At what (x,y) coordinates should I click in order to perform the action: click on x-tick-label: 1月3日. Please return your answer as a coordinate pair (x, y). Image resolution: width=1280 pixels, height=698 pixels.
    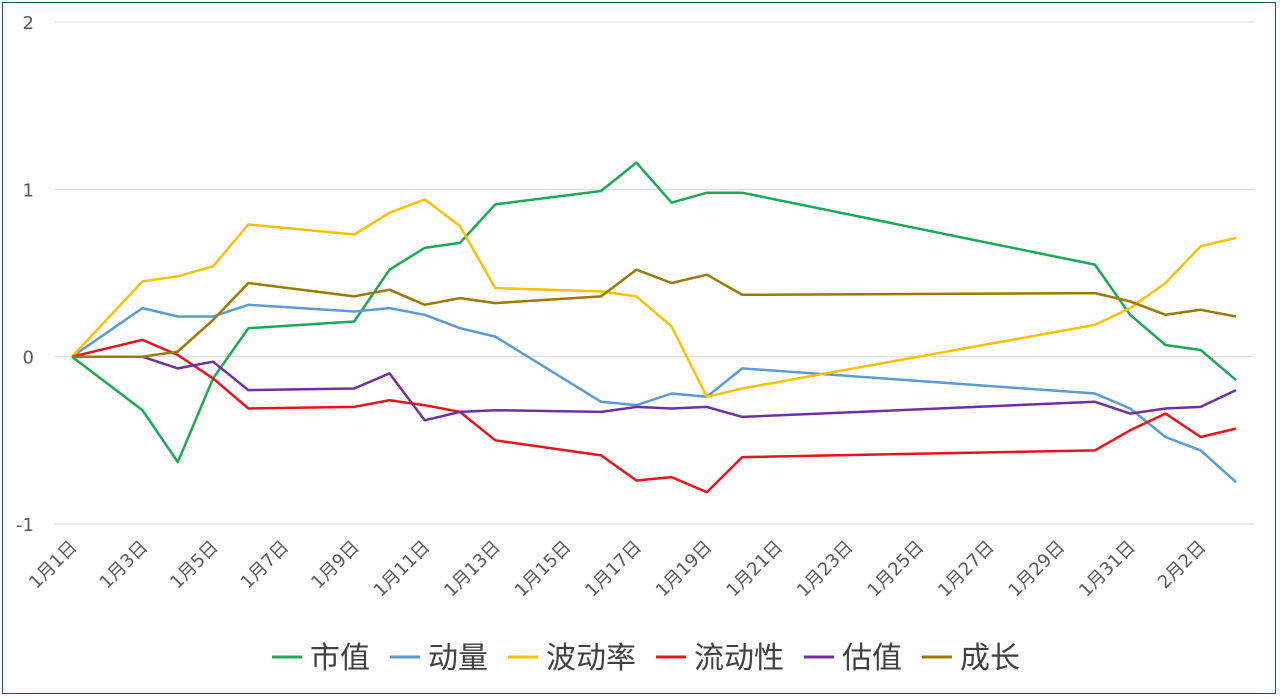
    Looking at the image, I should click on (124, 565).